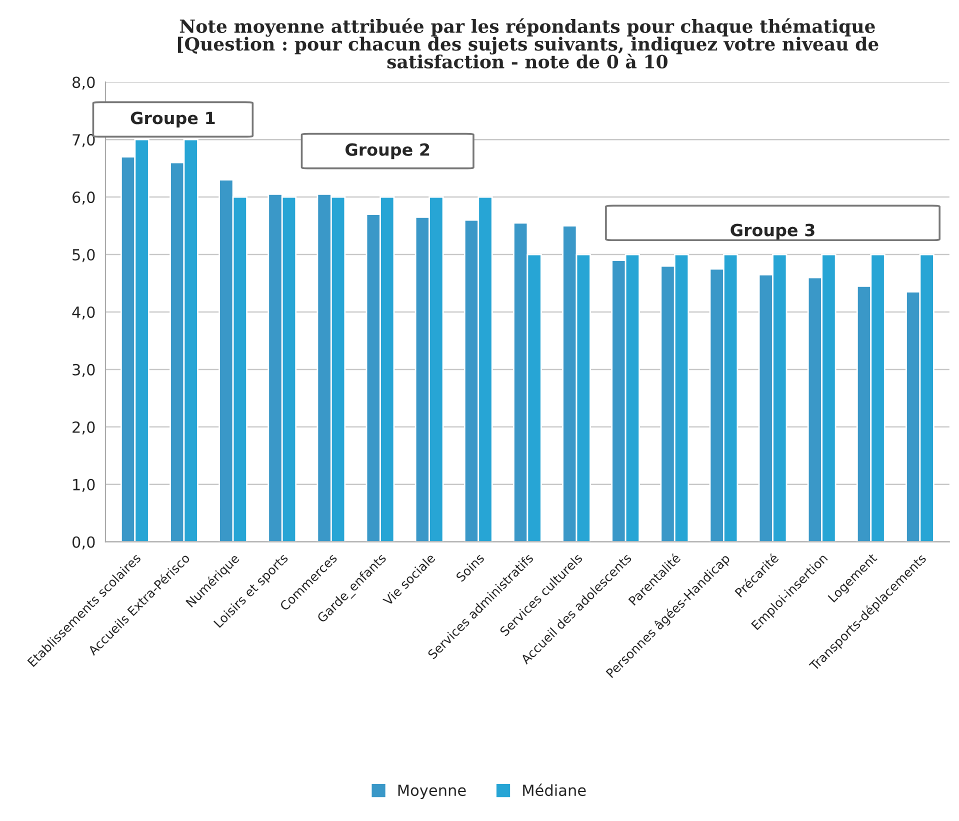 Image resolution: width=959 pixels, height=821 pixels. What do you see at coordinates (388, 151) in the screenshot?
I see `annotation: Groupe 2` at bounding box center [388, 151].